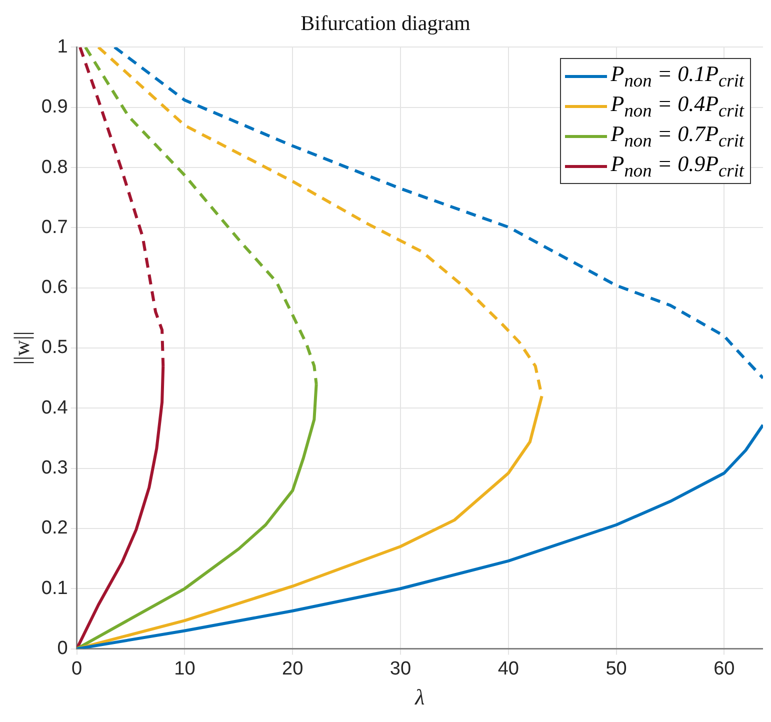  What do you see at coordinates (419, 697) in the screenshot?
I see `x-axis-title: λ` at bounding box center [419, 697].